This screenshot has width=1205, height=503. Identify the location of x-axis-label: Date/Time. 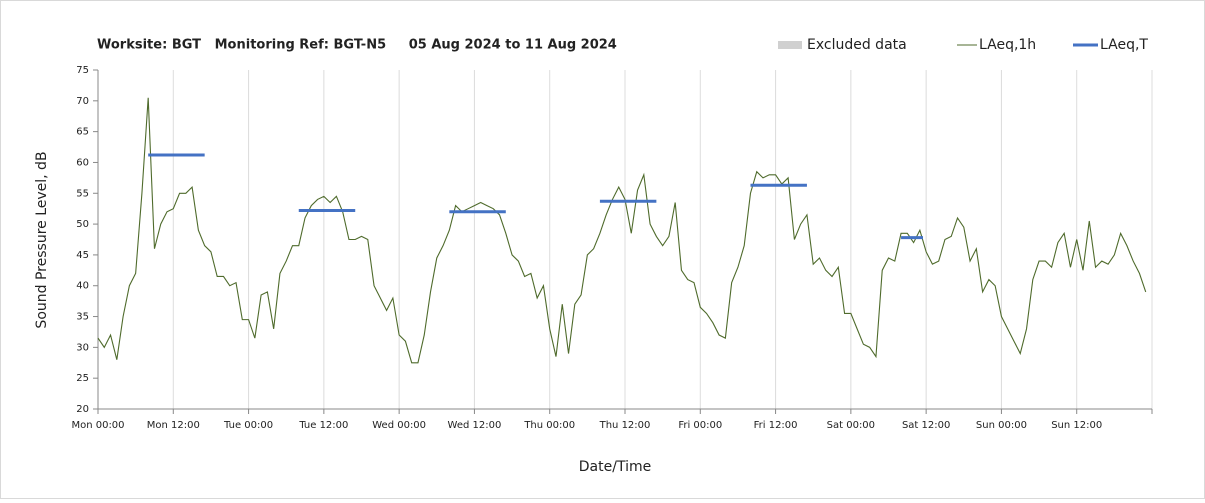
(615, 467).